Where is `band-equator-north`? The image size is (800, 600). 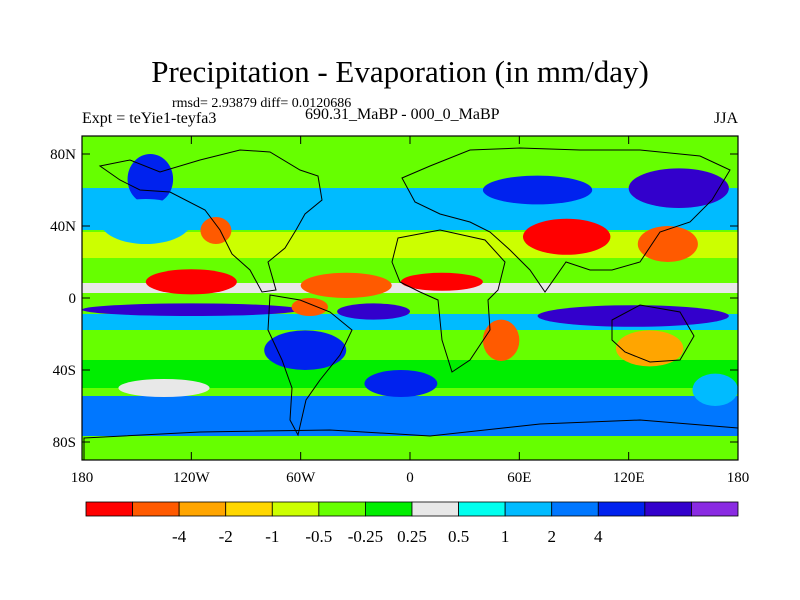
band-equator-north is located at coordinates (410, 288).